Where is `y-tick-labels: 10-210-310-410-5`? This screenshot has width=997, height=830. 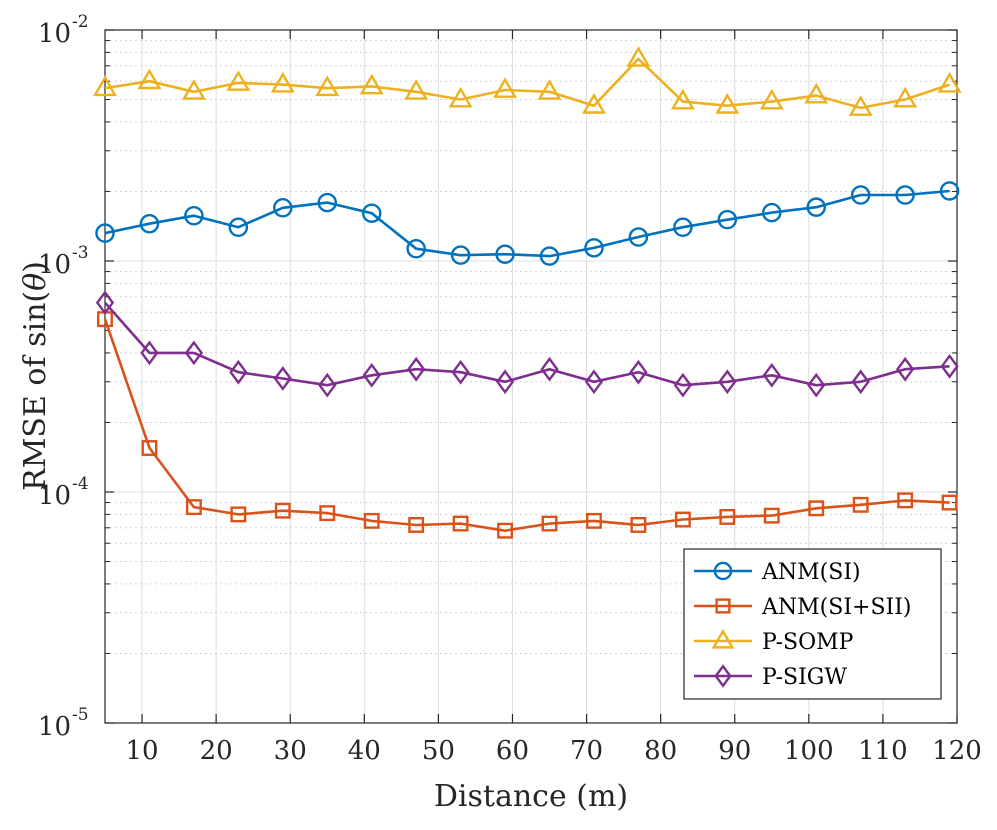
y-tick-labels: 10-210-310-410-5 is located at coordinates (63, 377).